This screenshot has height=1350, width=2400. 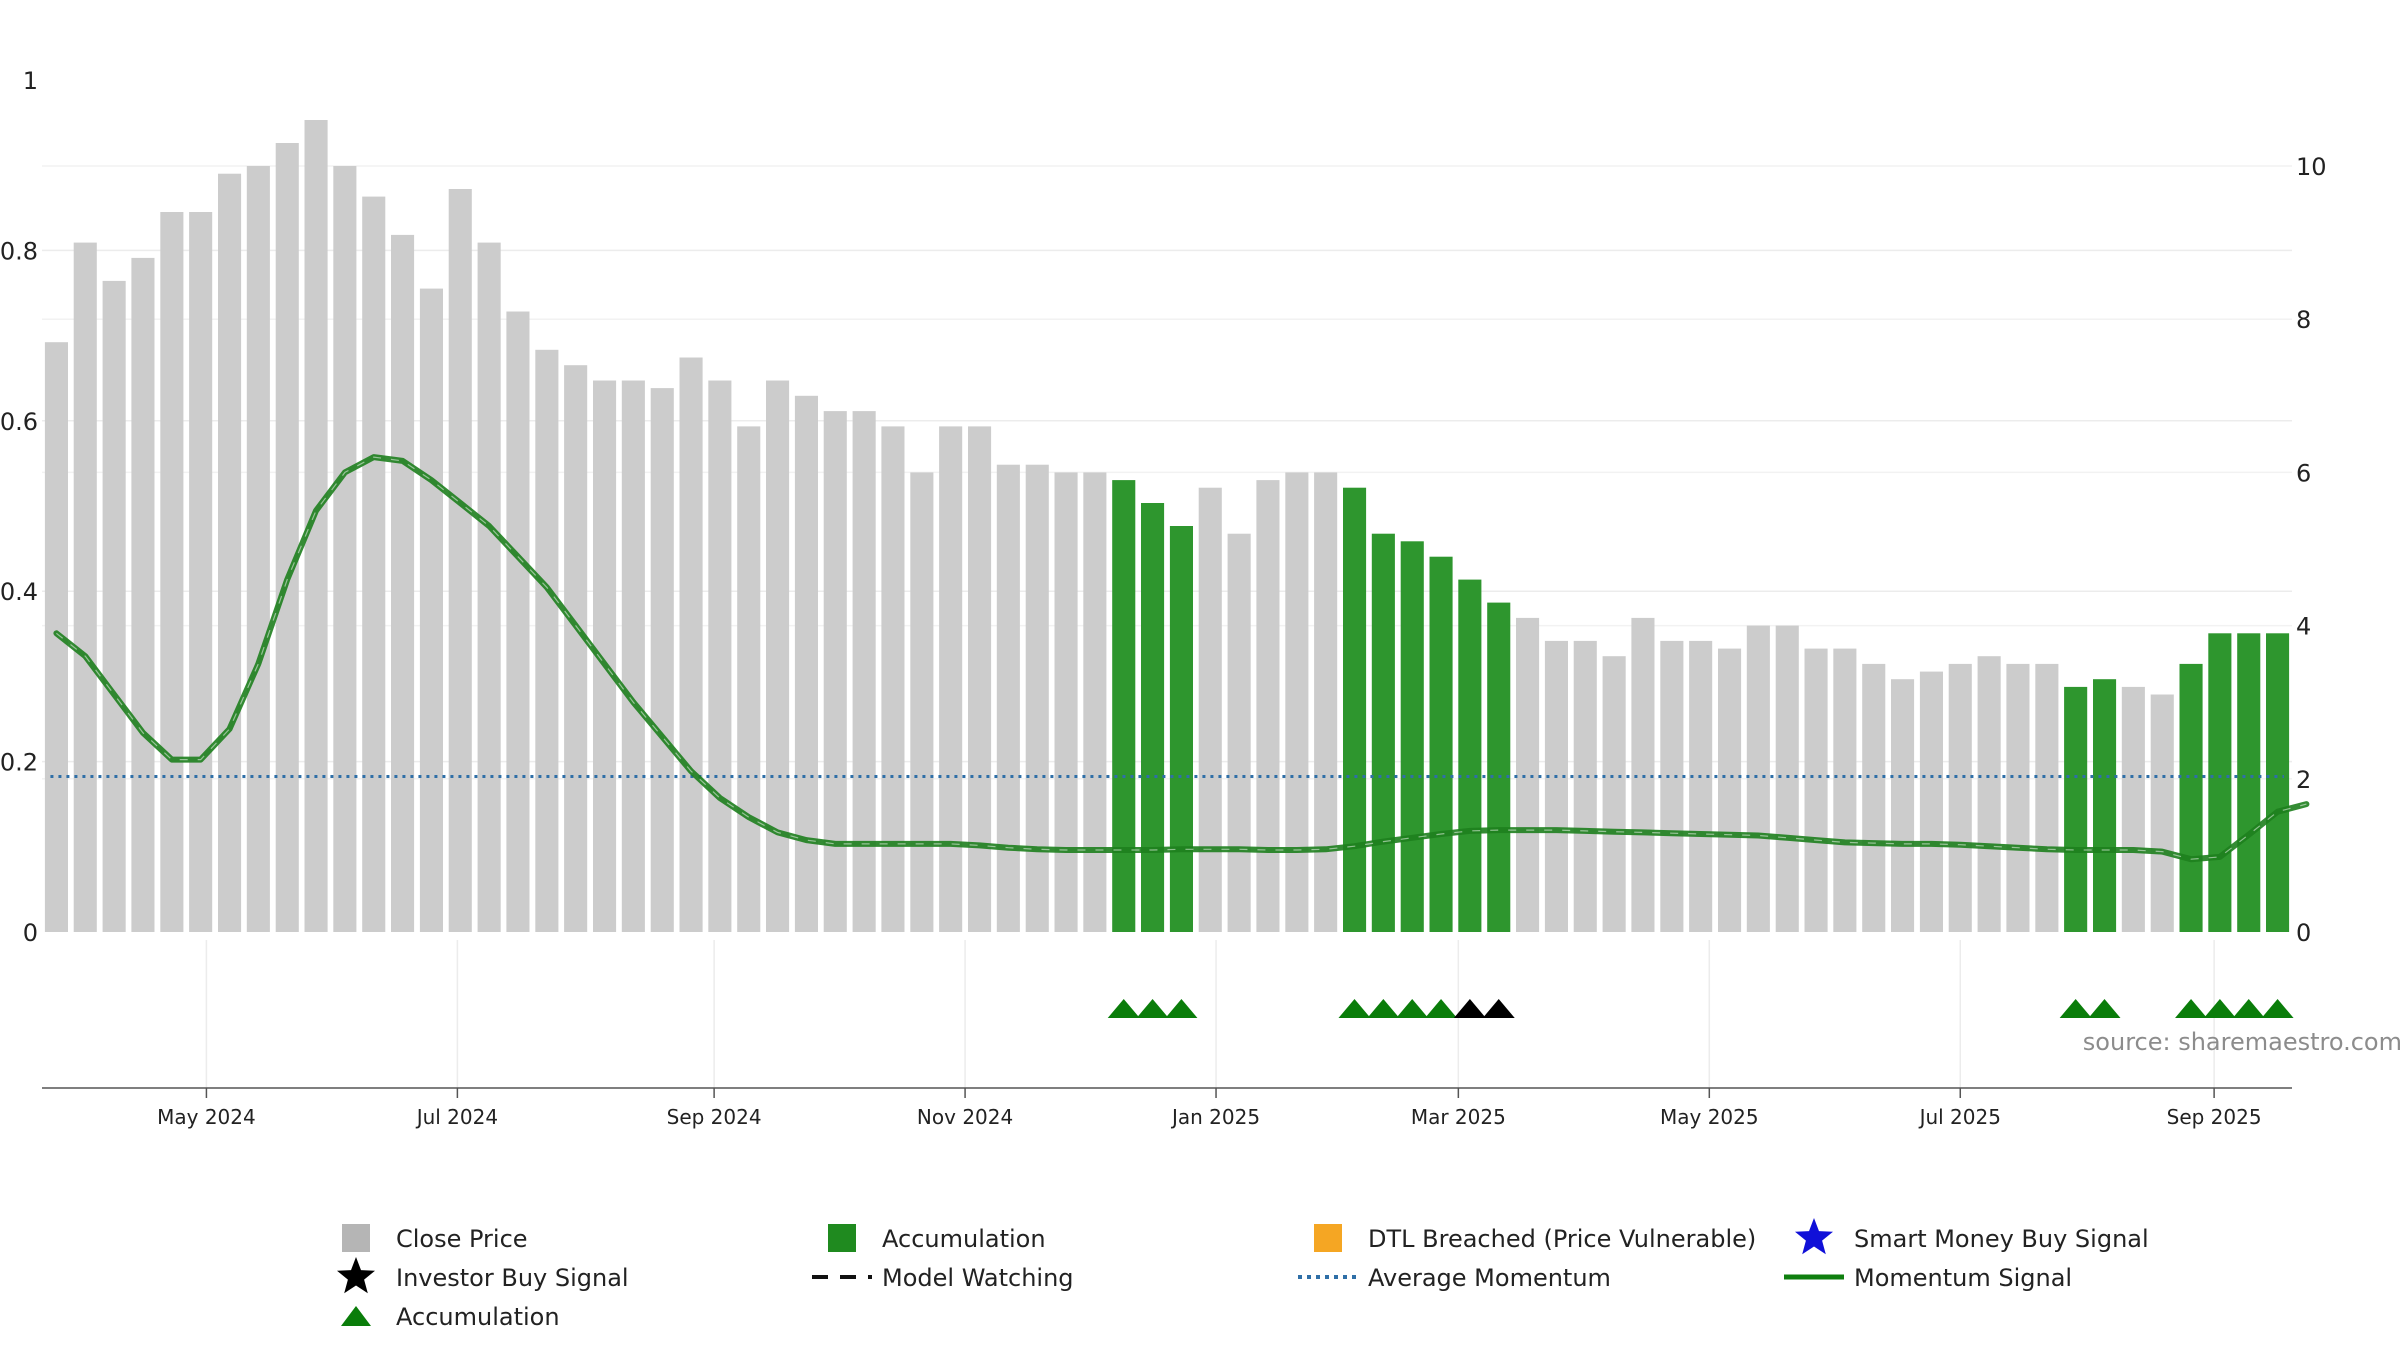 I want to click on x-tick-label: Jul 2024, so click(x=456, y=1117).